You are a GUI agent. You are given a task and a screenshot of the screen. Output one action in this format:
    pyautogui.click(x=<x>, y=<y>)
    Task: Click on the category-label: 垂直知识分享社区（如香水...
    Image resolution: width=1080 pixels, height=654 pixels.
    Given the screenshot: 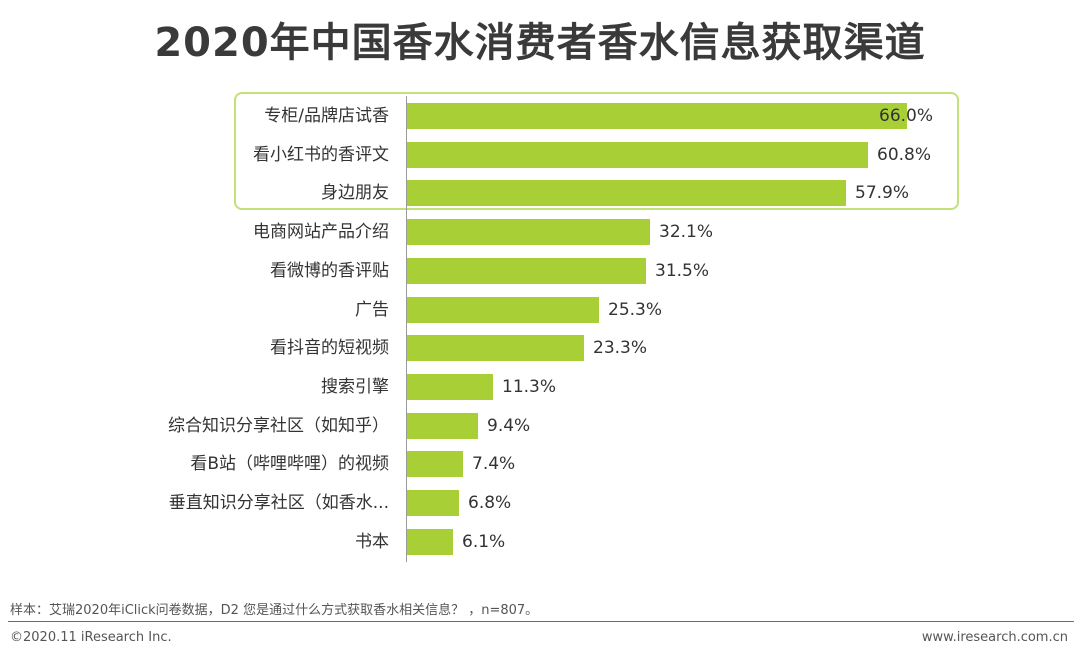 What is the action you would take?
    pyautogui.click(x=278, y=503)
    